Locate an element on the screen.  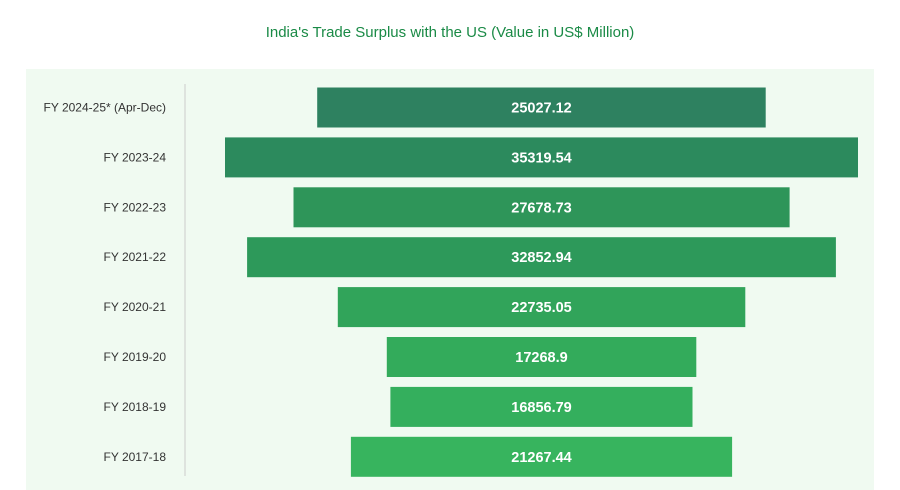
category-label-6: FY 2018-19 is located at coordinates (135, 407).